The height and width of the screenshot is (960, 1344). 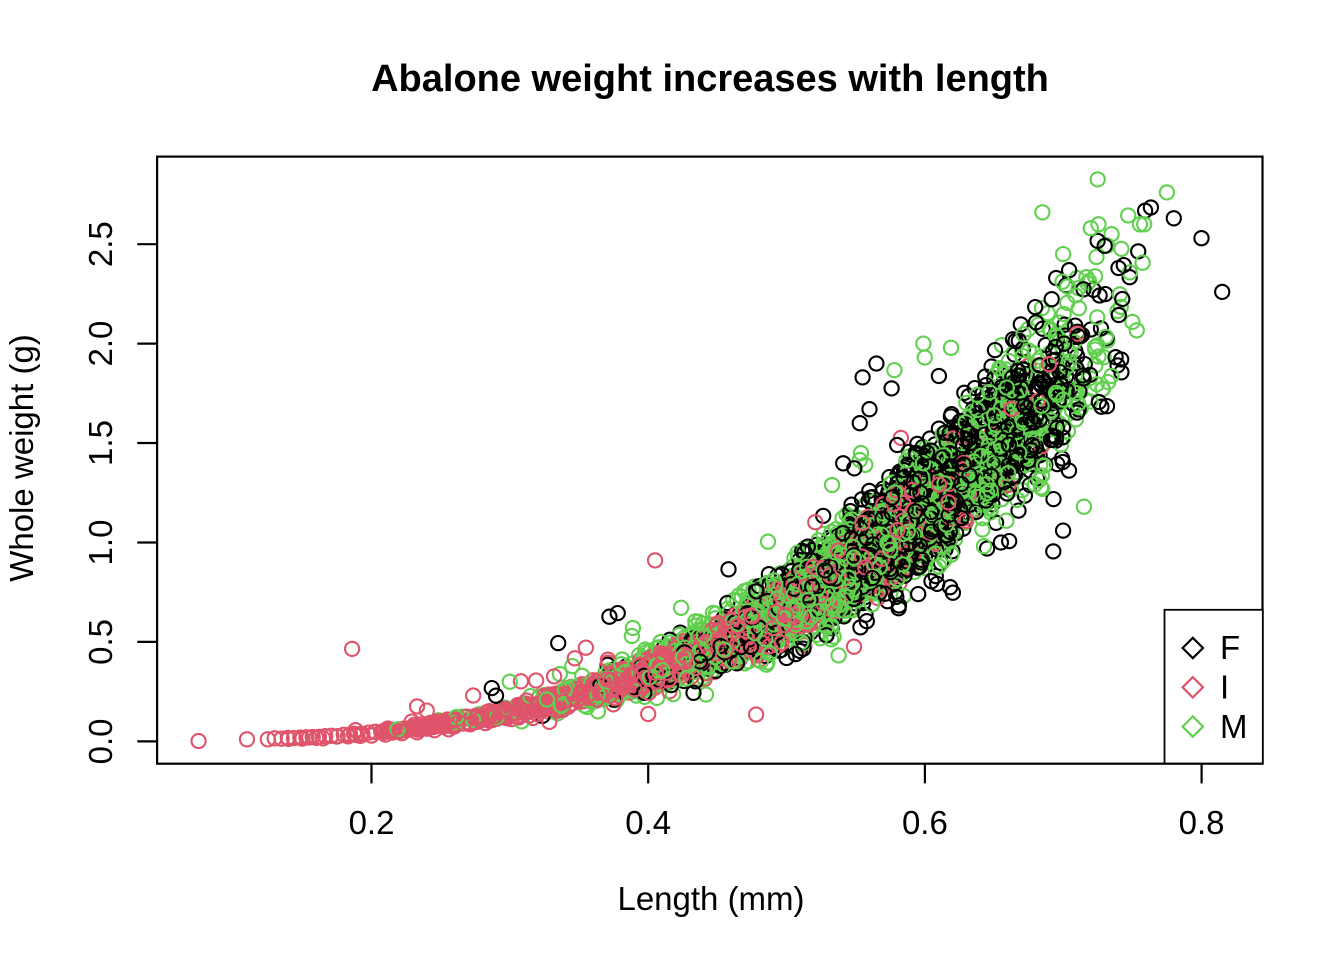 I want to click on svg-text: F, so click(x=1230, y=647).